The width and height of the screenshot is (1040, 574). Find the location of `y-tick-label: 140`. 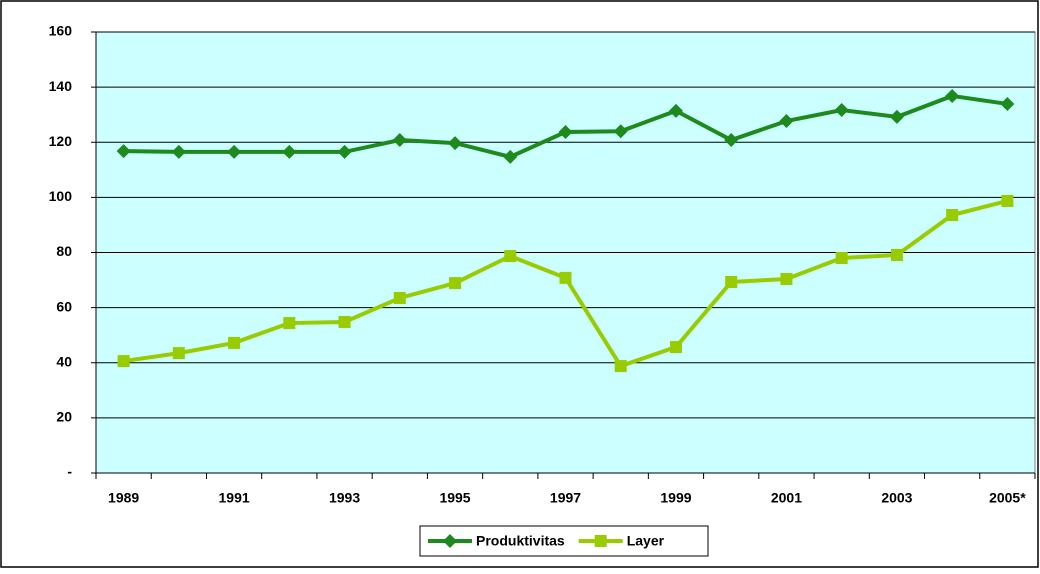

y-tick-label: 140 is located at coordinates (61, 86).